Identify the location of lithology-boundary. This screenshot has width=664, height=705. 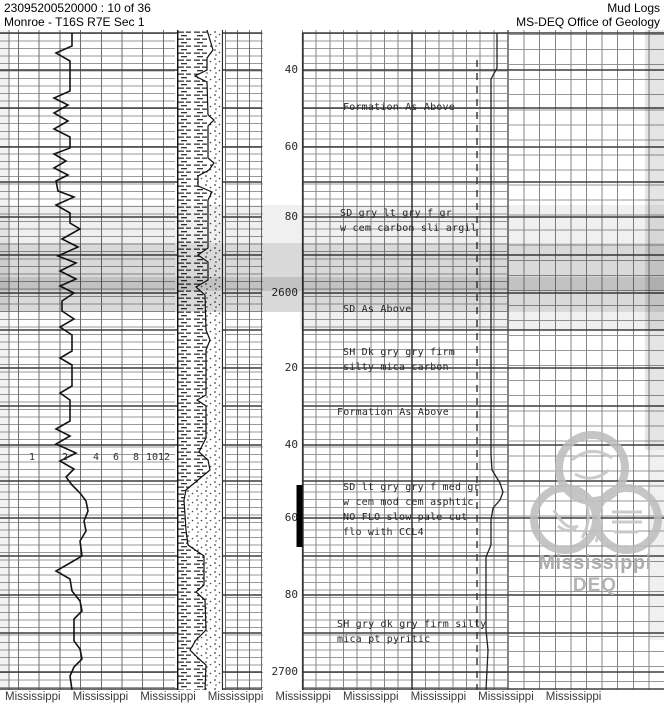
(199, 360).